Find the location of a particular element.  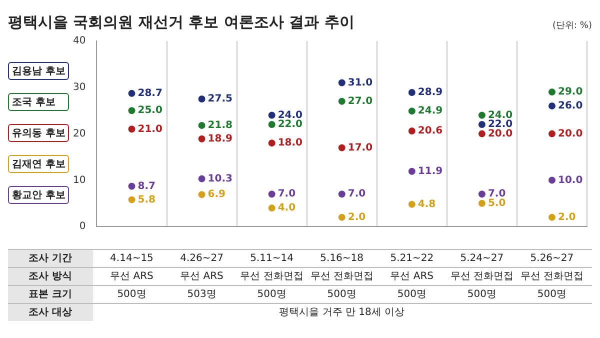

text: 조국 후보 is located at coordinates (39, 102).